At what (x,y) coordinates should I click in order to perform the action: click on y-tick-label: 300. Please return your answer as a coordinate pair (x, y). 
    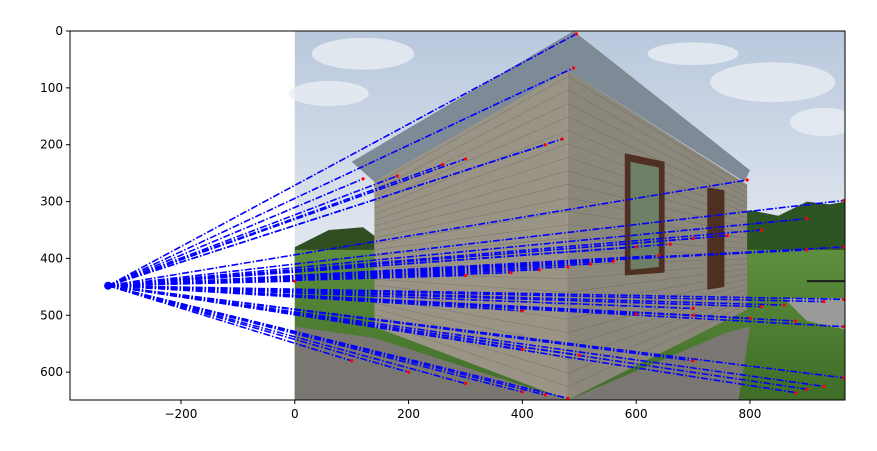
    Looking at the image, I should click on (51, 202).